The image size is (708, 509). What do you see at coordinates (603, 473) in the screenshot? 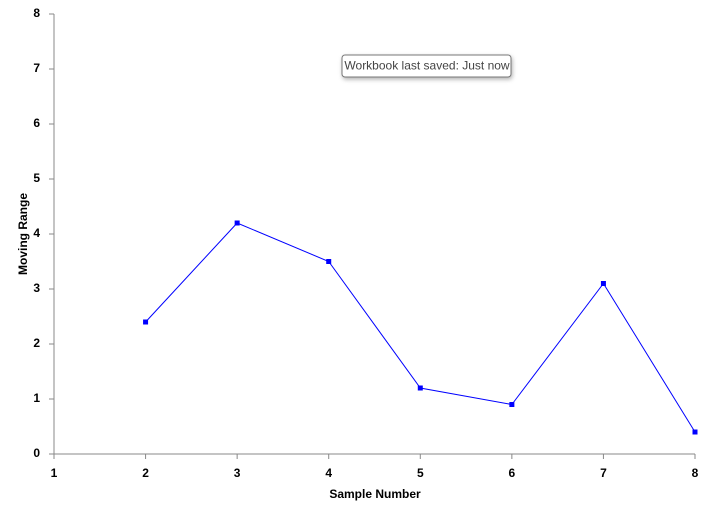
I see `x-tick-label: 7` at bounding box center [603, 473].